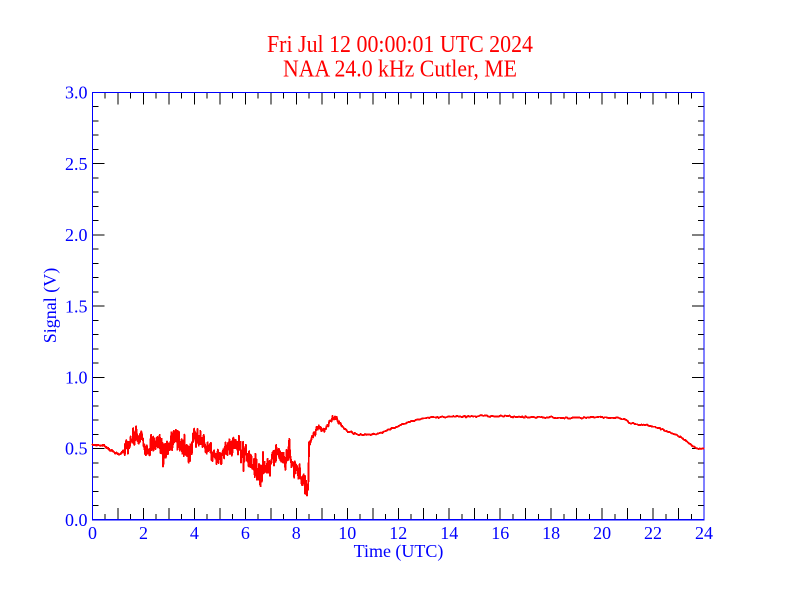  I want to click on svg-text: 12, so click(398, 533).